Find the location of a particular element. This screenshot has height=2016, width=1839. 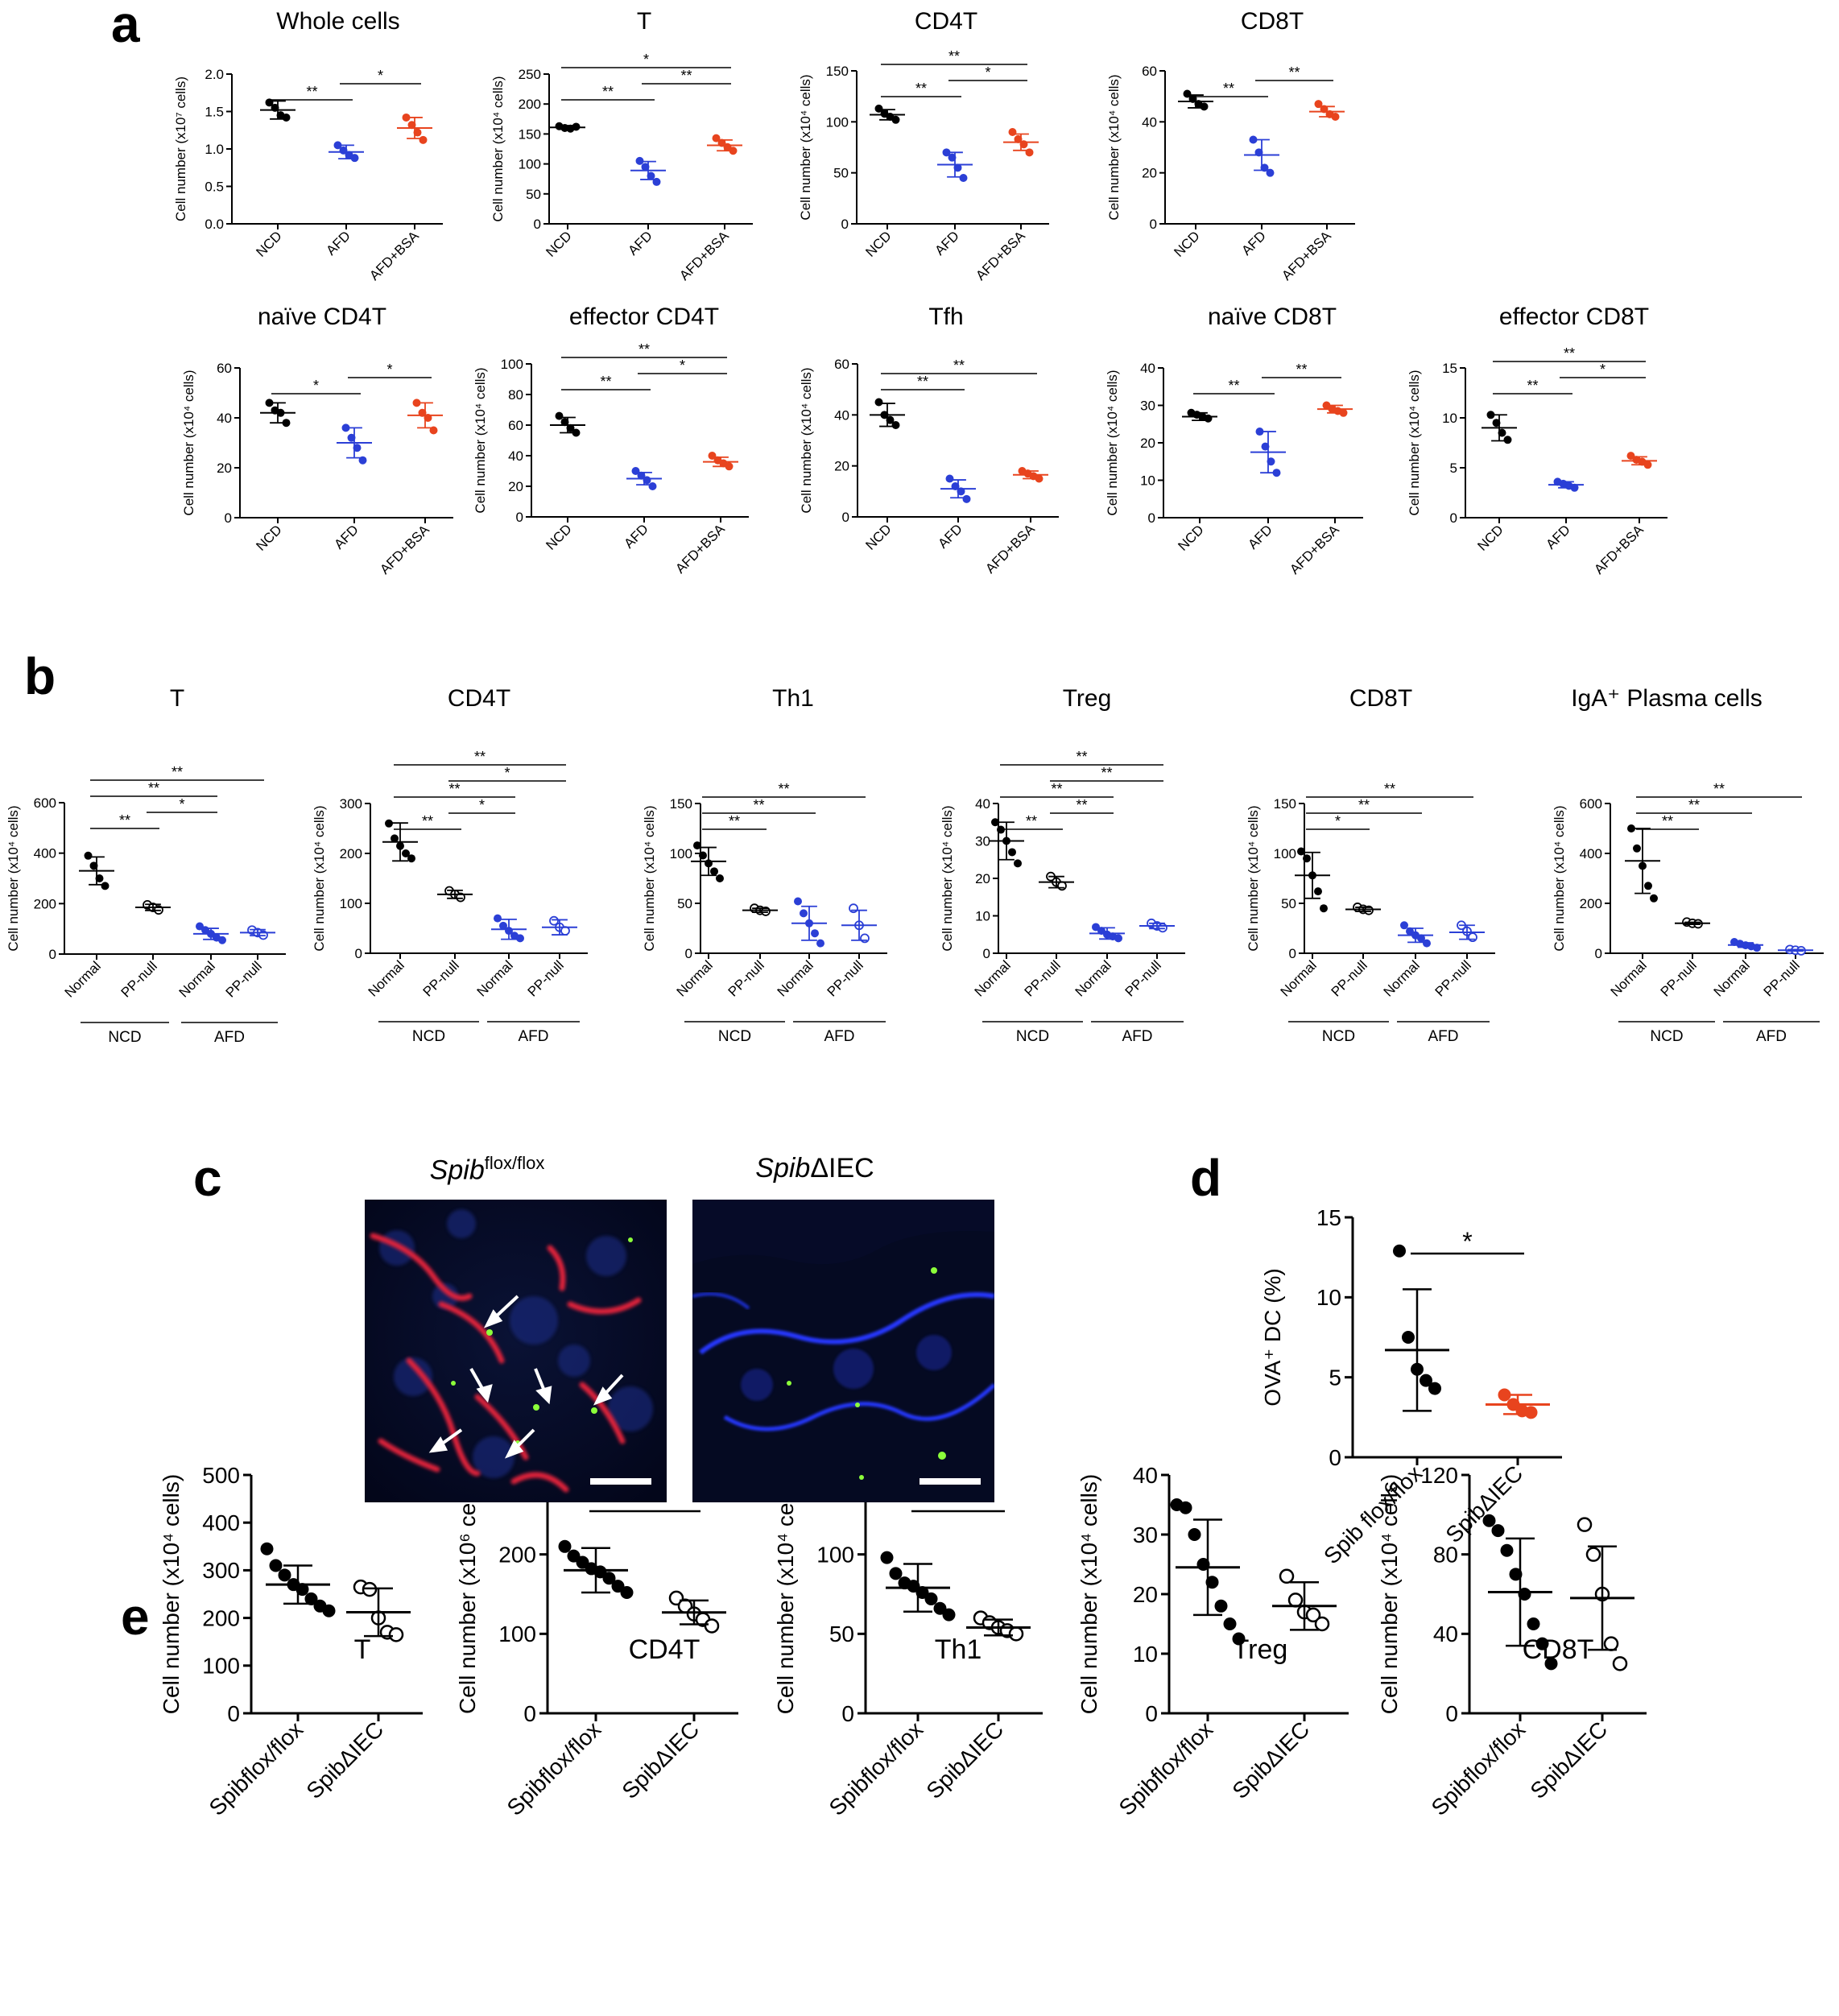

group-label: NCD is located at coordinates (734, 1037).